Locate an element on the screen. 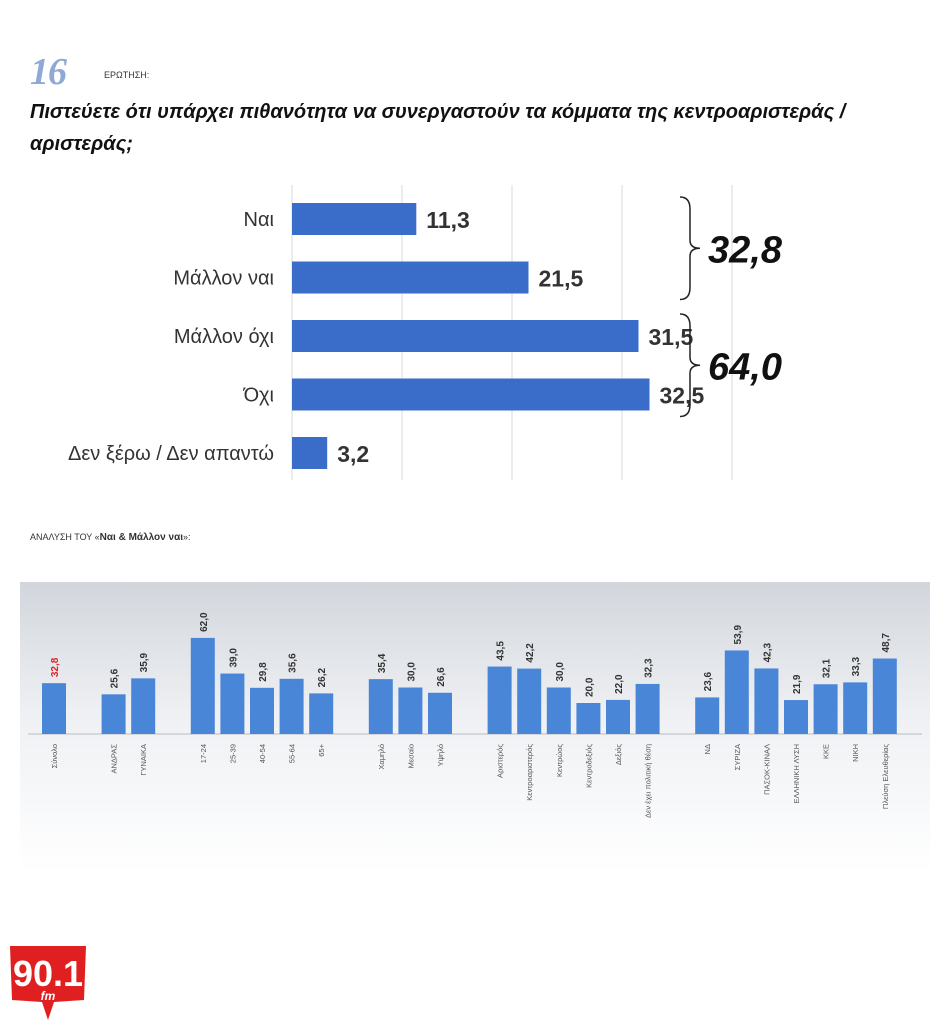  category-label: Αριστερός is located at coordinates (500, 761).